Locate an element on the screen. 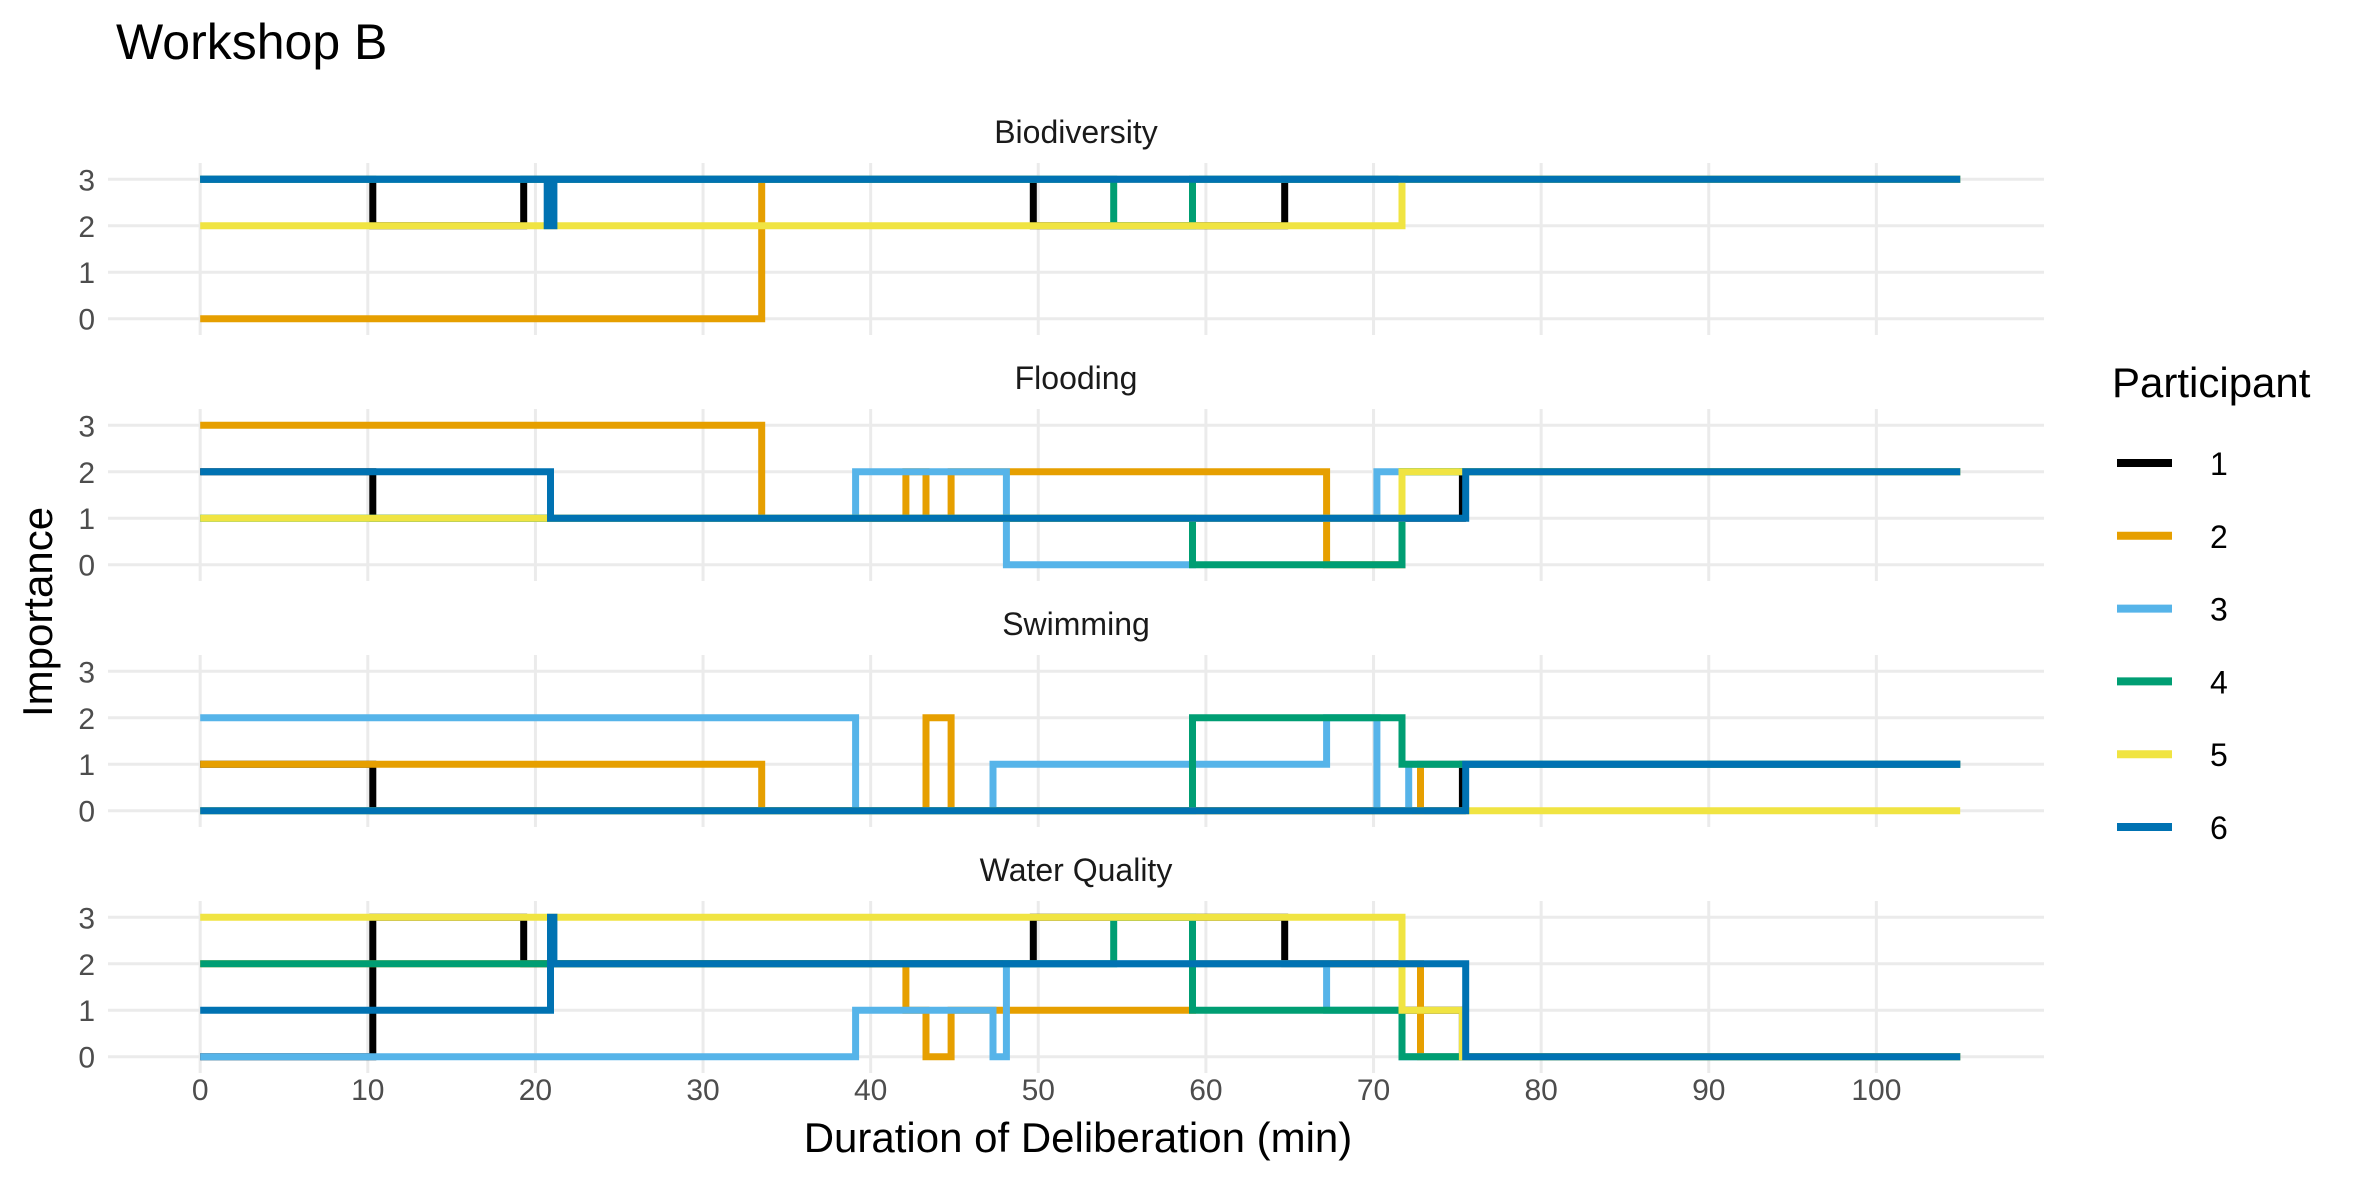  legend-entry: 4 is located at coordinates (2172, 682).